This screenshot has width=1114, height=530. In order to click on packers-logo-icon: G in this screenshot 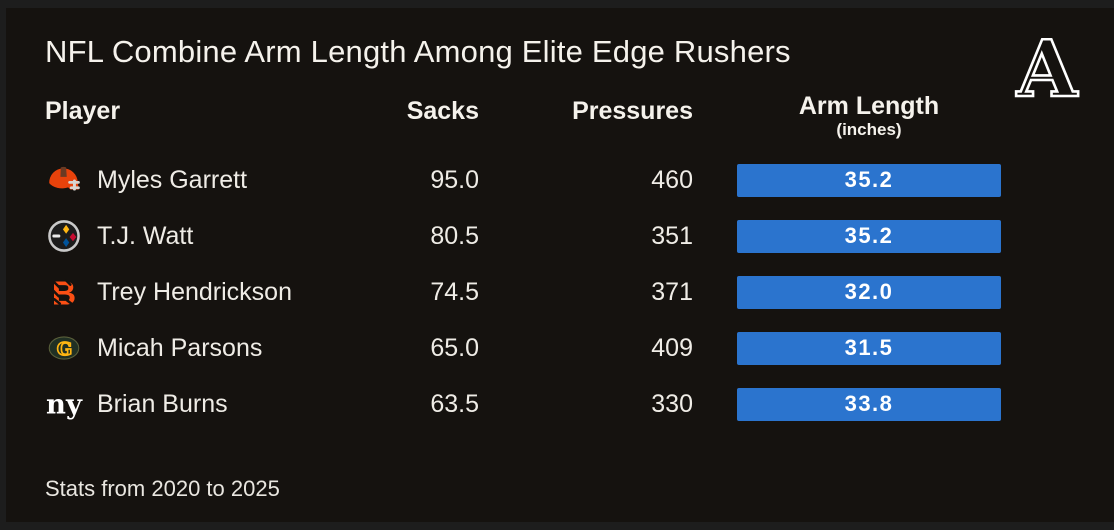, I will do `click(64, 348)`.